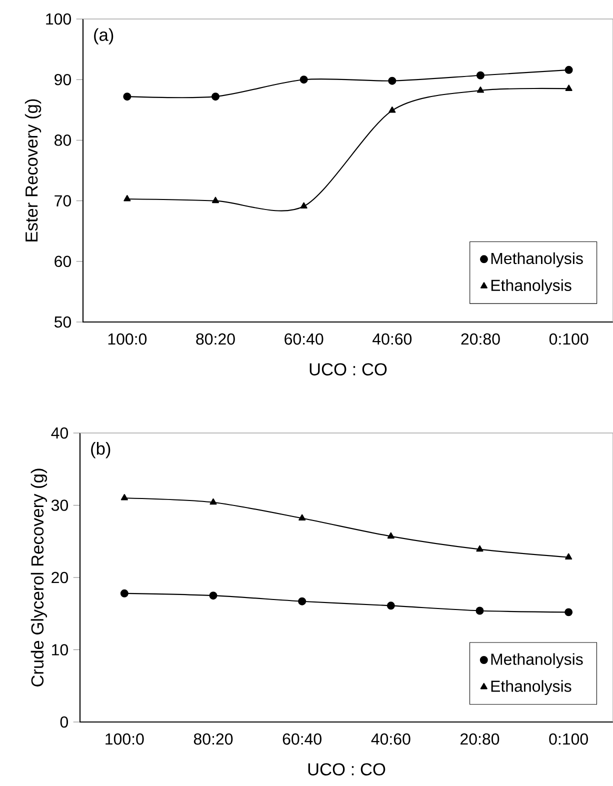  Describe the element at coordinates (59, 433) in the screenshot. I see `y-tick-label: 40` at that location.